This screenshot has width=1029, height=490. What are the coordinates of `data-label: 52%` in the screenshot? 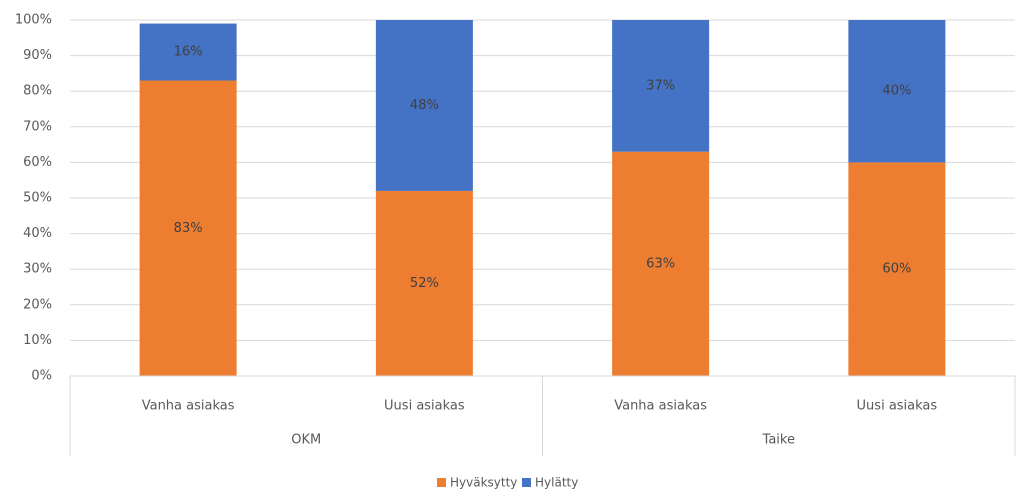 It's located at (424, 283).